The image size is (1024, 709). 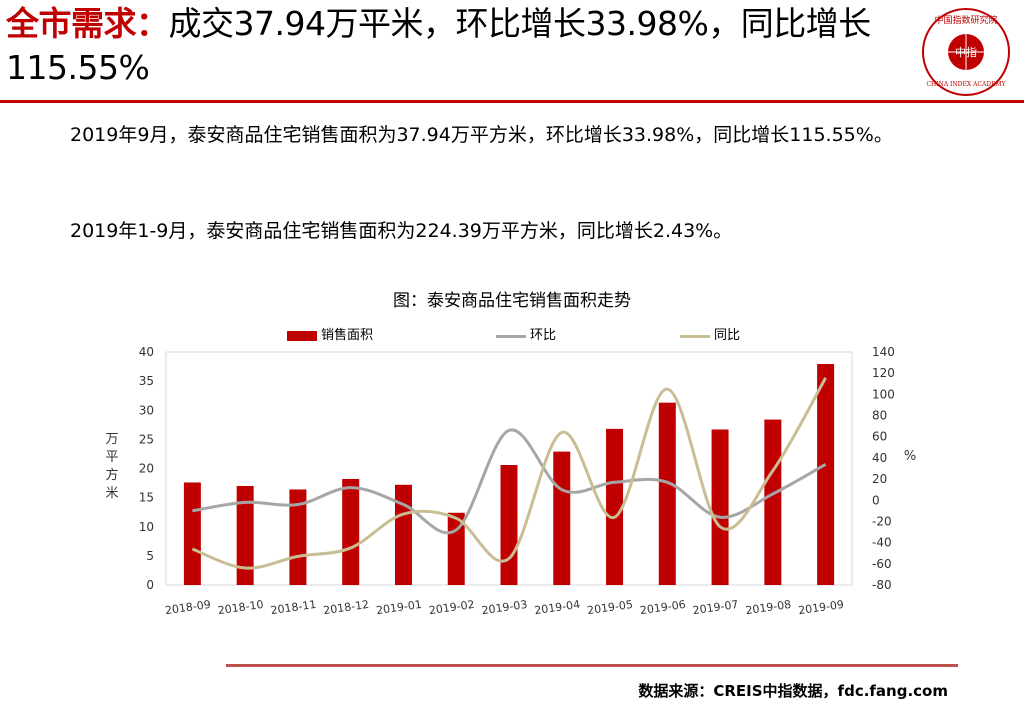 I want to click on y-tick-label-left: 40, so click(x=146, y=352).